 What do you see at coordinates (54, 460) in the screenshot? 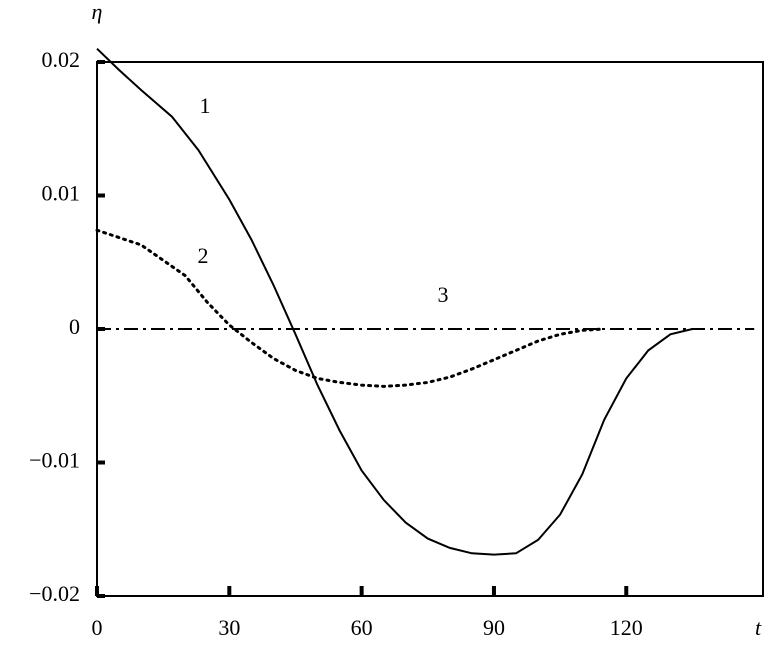
I see `y-tick-label: −0.01` at bounding box center [54, 460].